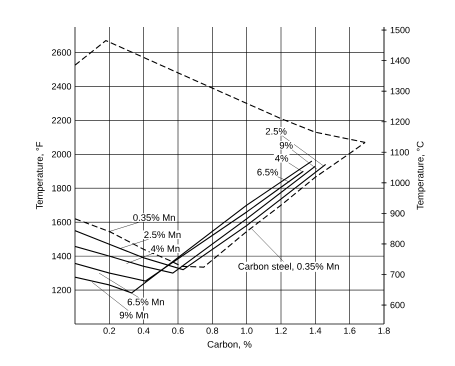  Describe the element at coordinates (162, 234) in the screenshot. I see `annotation: 2.5% Mn` at that location.